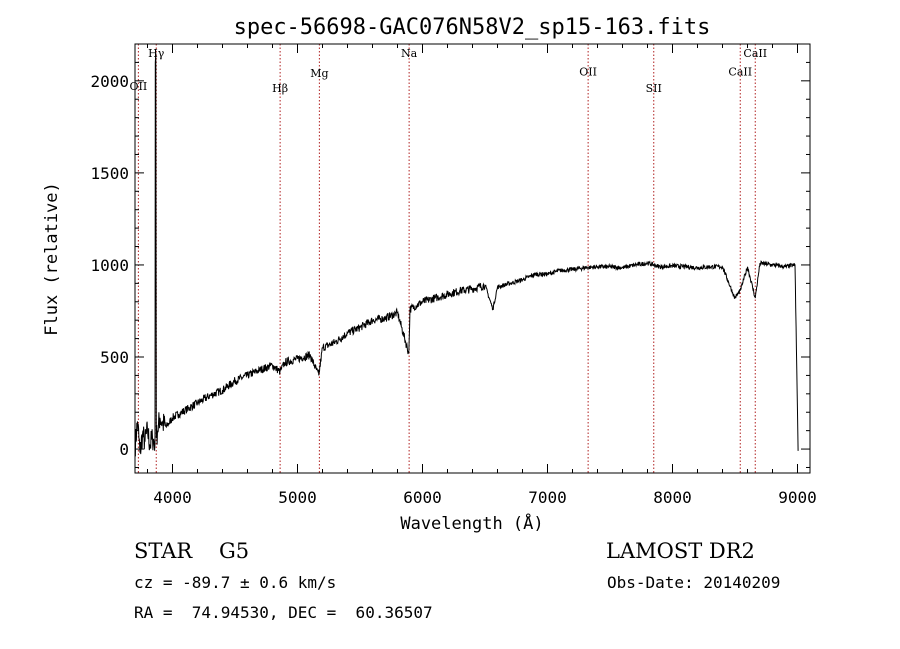  What do you see at coordinates (283, 612) in the screenshot?
I see `coordinates: RA = 74.94530, DEC = 60.36507` at bounding box center [283, 612].